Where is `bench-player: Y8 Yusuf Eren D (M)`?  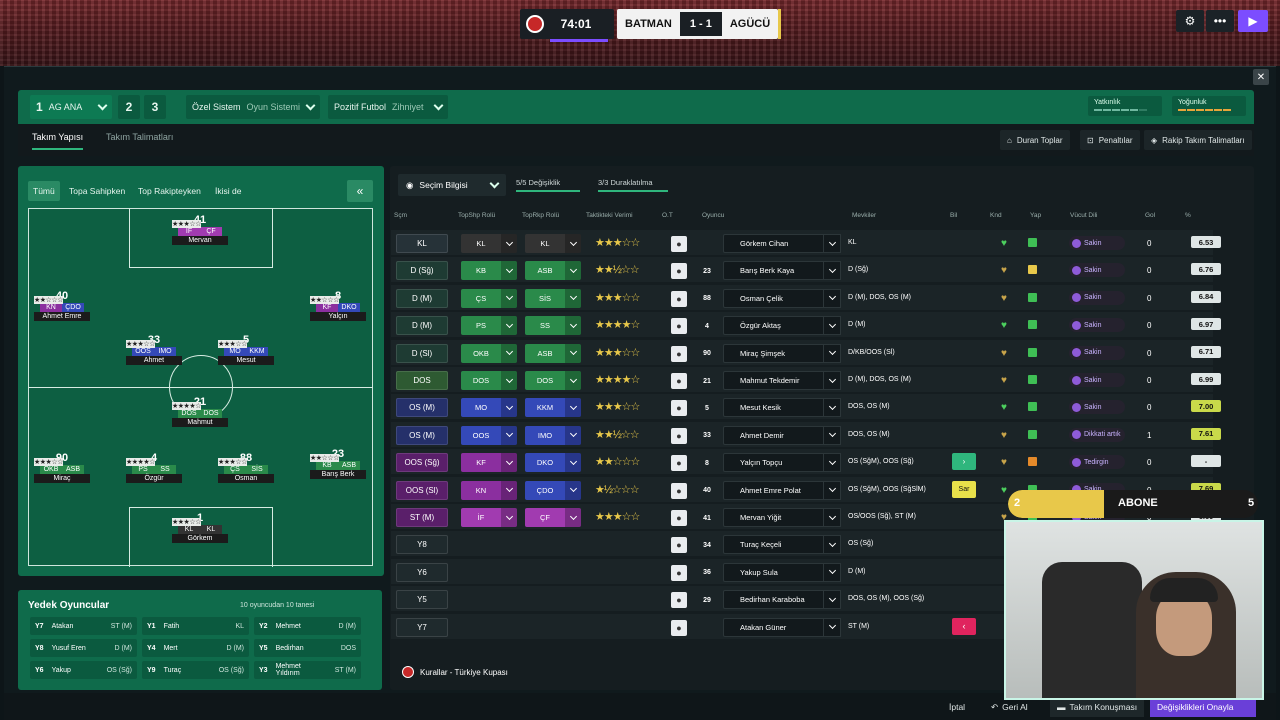
bench-player: Y8 Yusuf Eren D (M) is located at coordinates (83, 648).